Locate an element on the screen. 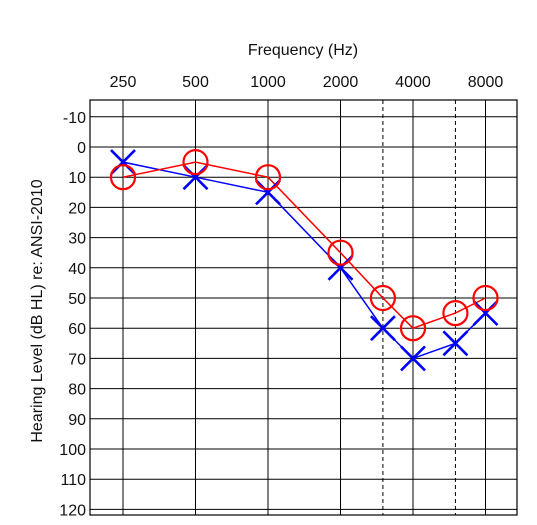 This screenshot has height=525, width=537. x-axis-label: Frequency (Hz) is located at coordinates (303, 50).